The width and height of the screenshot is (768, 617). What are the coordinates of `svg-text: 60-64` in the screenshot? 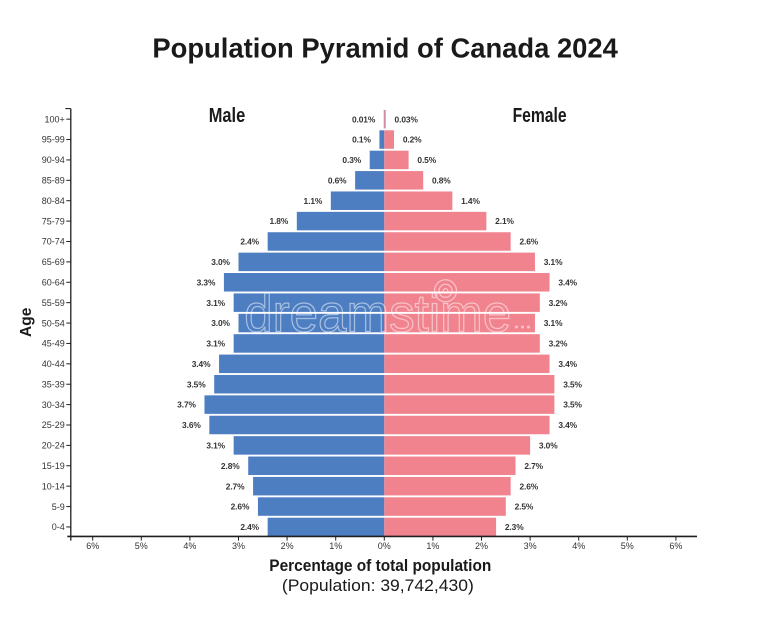 It's located at (53, 282).